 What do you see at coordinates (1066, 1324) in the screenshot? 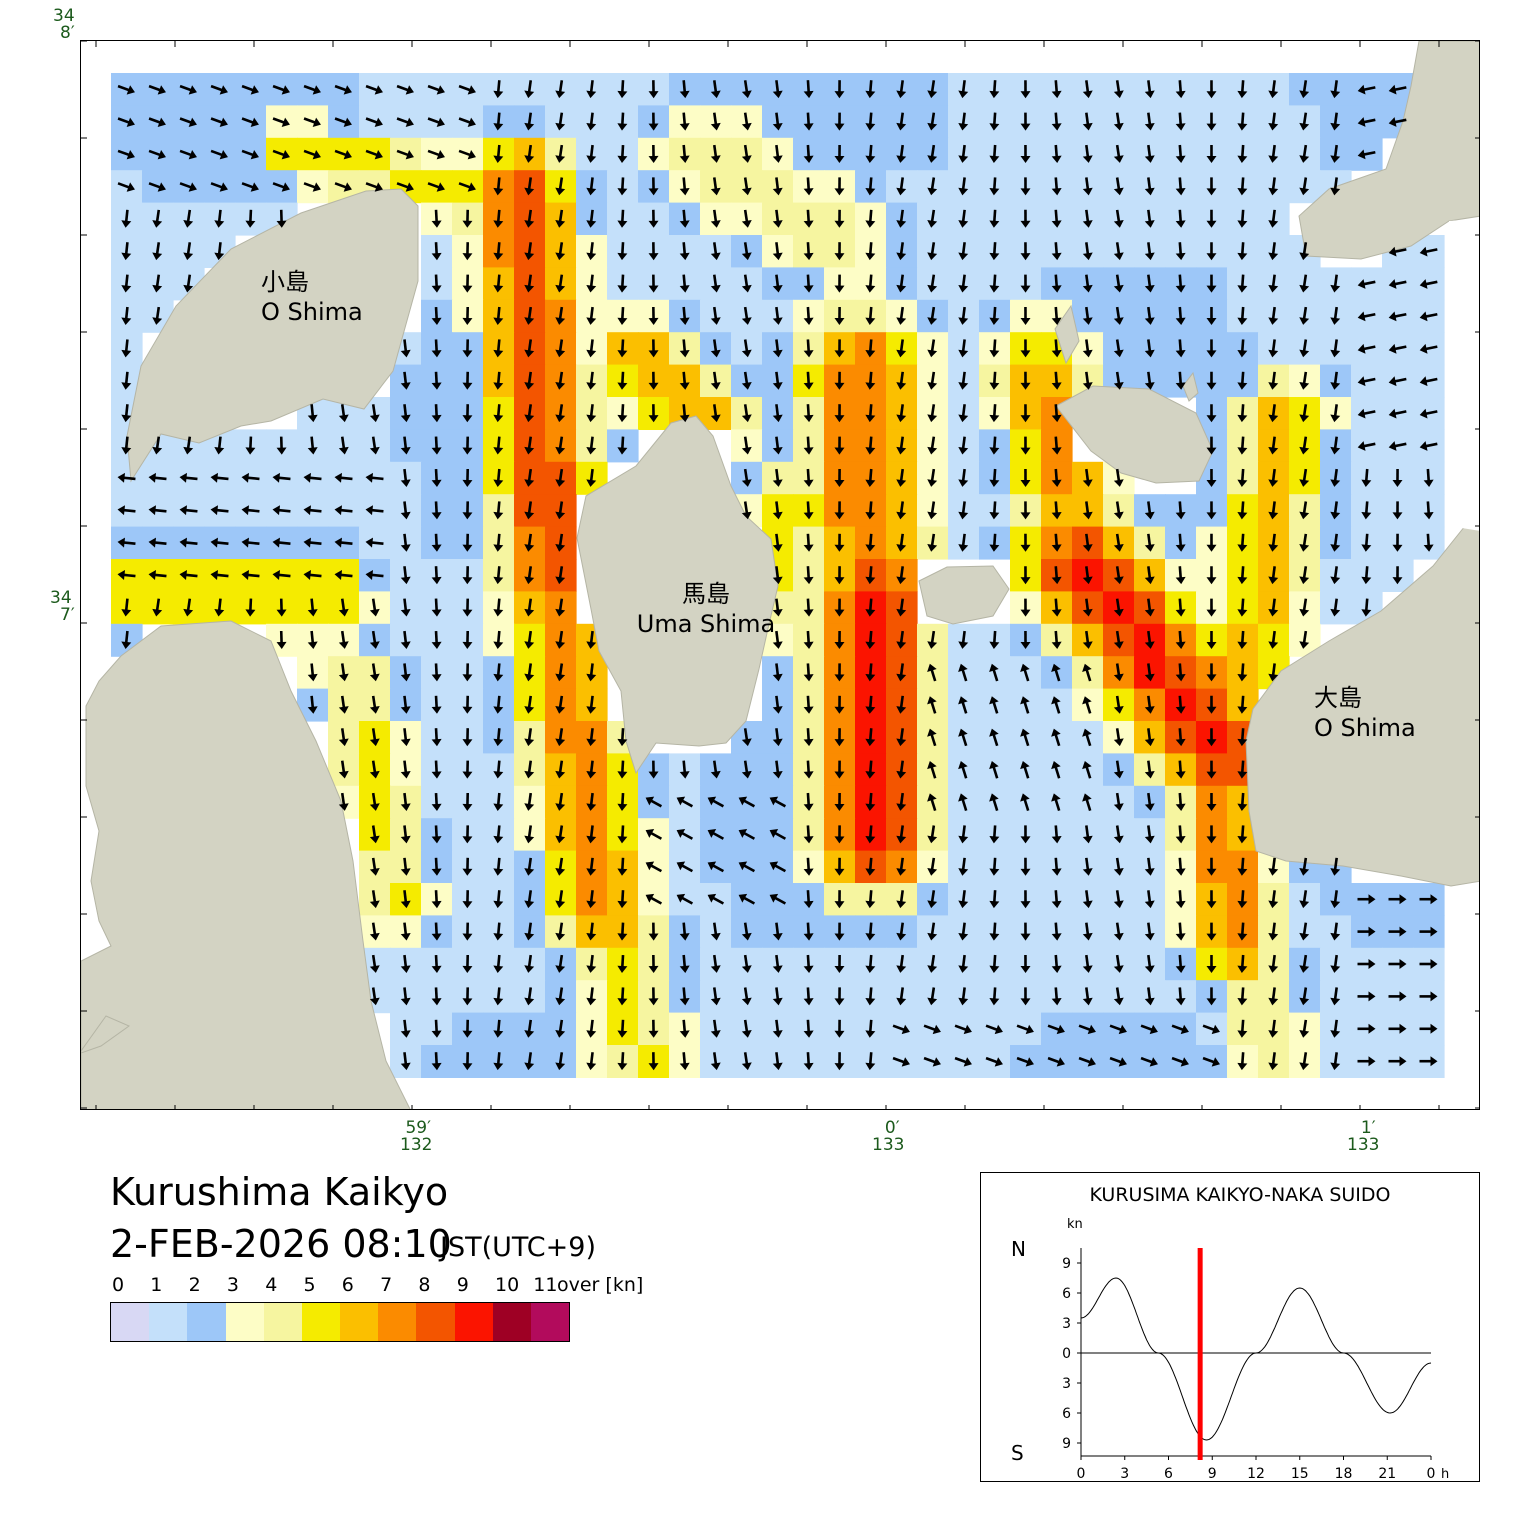
I see `tide-y-tick: 3` at bounding box center [1066, 1324].